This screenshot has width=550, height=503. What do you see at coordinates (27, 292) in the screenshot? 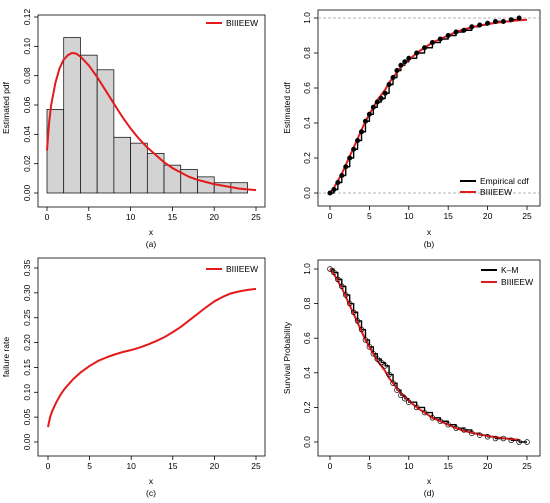
I see `y-tick-label: 0.30` at bounding box center [27, 292].